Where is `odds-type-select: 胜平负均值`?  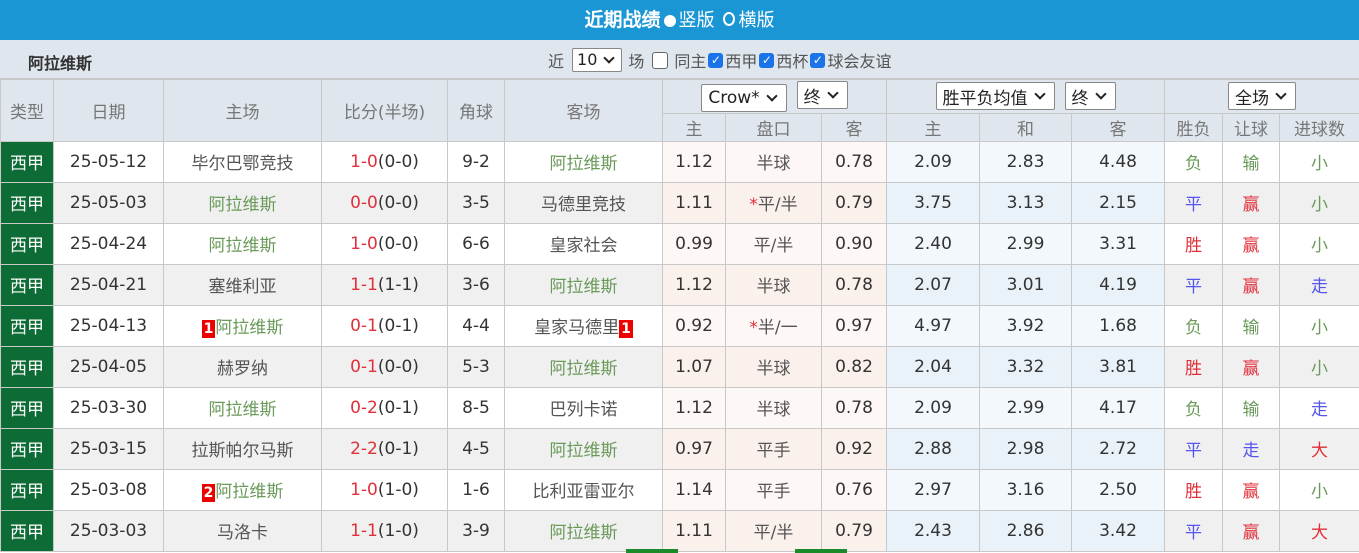 odds-type-select: 胜平负均值 is located at coordinates (995, 96).